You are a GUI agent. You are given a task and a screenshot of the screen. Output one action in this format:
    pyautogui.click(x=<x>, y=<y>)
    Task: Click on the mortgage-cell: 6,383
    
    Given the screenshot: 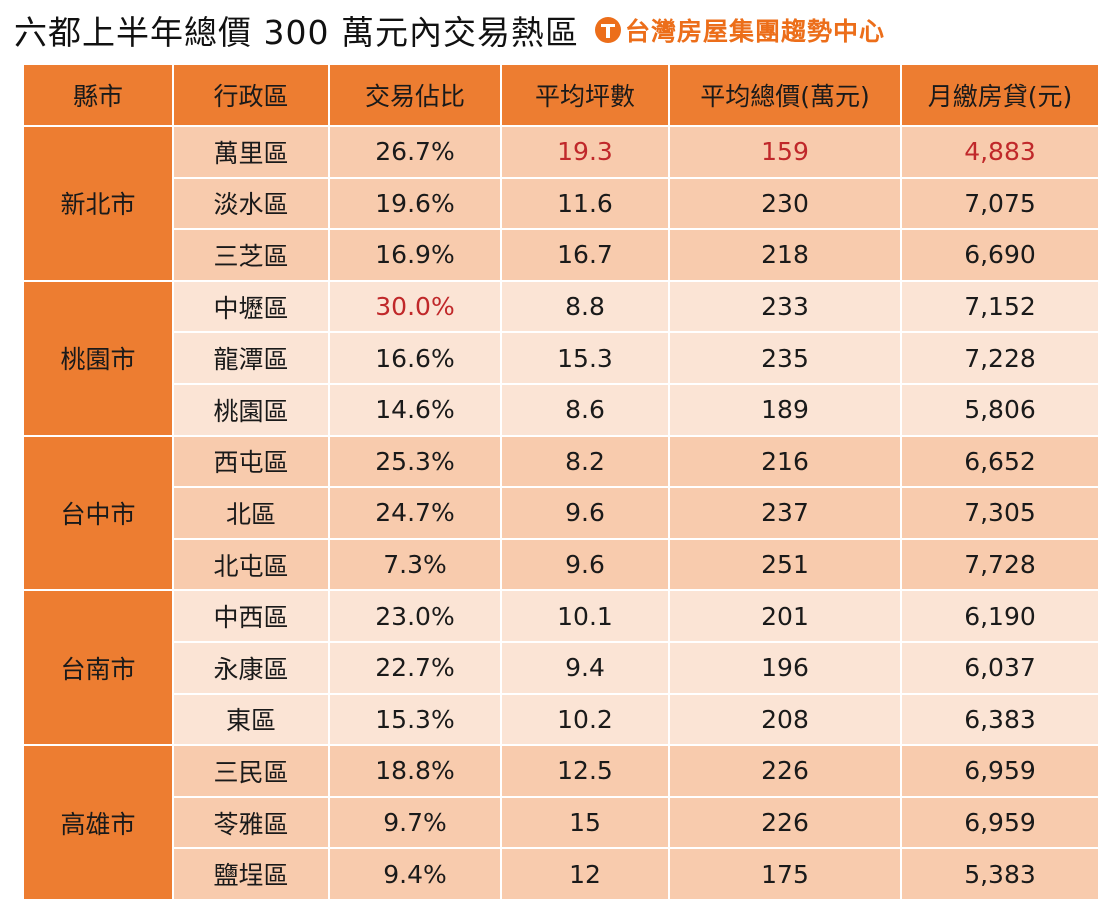 What is the action you would take?
    pyautogui.click(x=1000, y=719)
    